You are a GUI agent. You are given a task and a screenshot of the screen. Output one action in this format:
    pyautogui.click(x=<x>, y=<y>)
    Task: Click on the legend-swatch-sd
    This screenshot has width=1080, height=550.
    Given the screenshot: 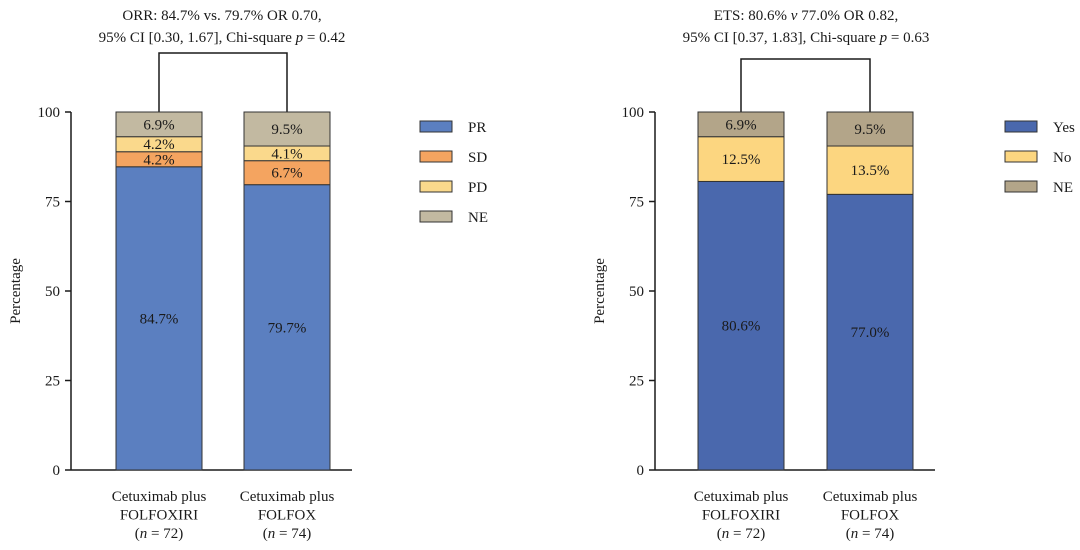 What is the action you would take?
    pyautogui.click(x=436, y=156)
    